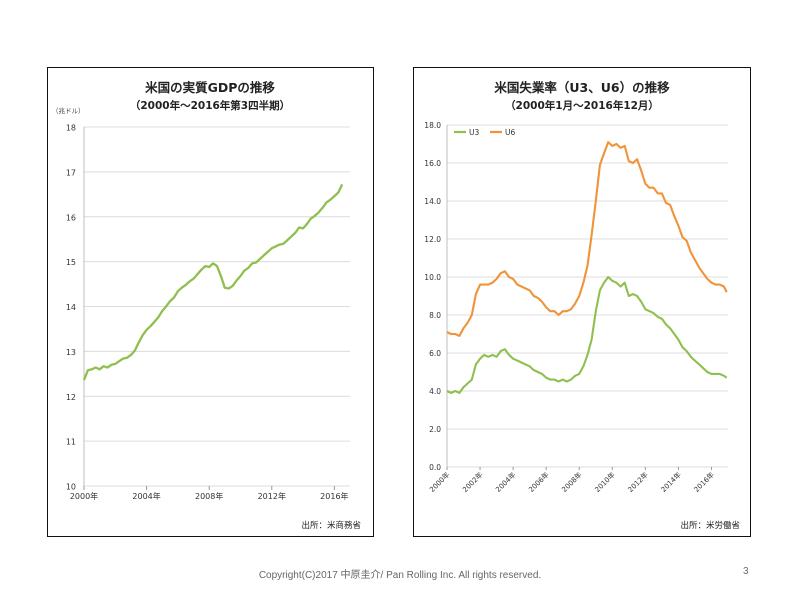 This screenshot has width=800, height=600. What do you see at coordinates (510, 132) in the screenshot?
I see `legend-label-u6: U6` at bounding box center [510, 132].